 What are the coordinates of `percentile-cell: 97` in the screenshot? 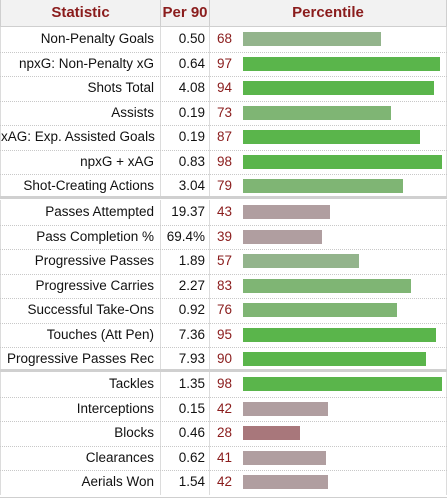 It's located at (328, 63).